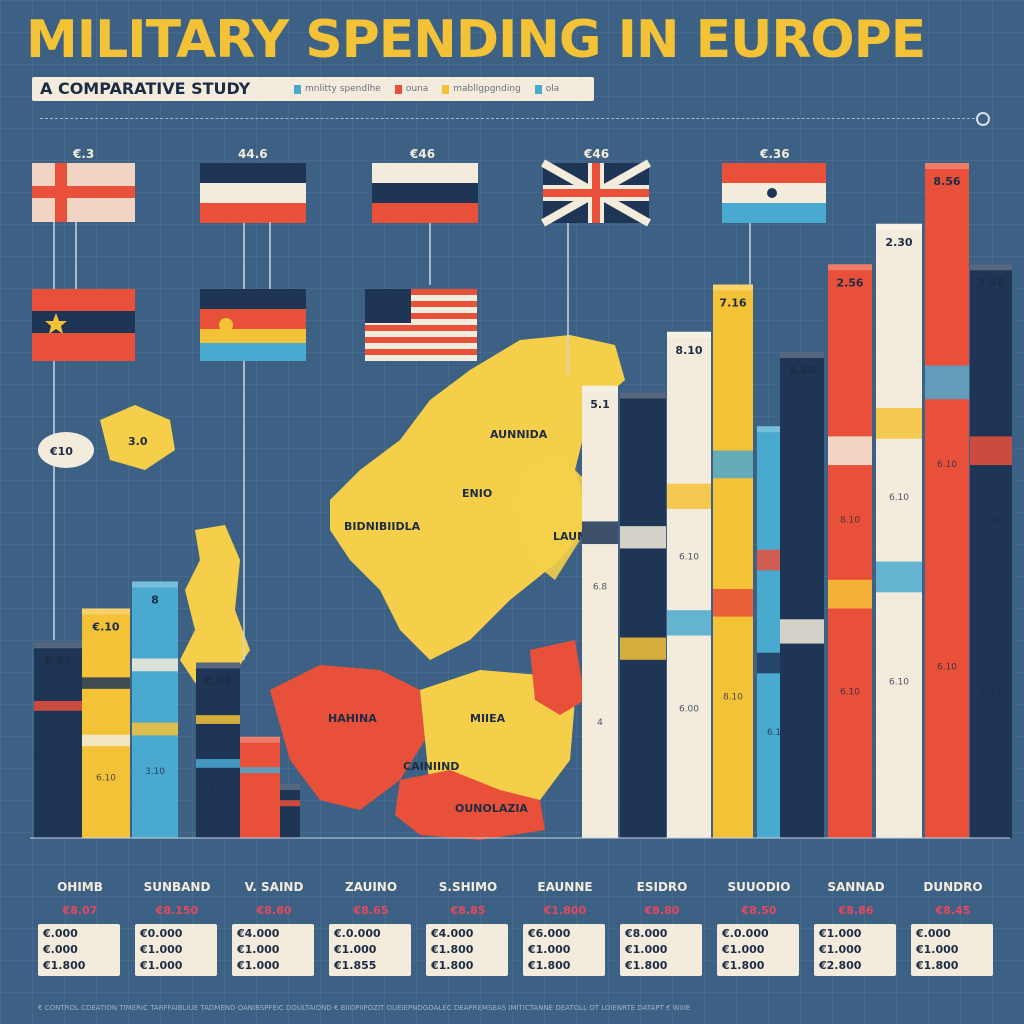 The height and width of the screenshot is (1024, 1024). Describe the element at coordinates (947, 500) in the screenshot. I see `bar: 8.56 6.10 6.10` at that location.